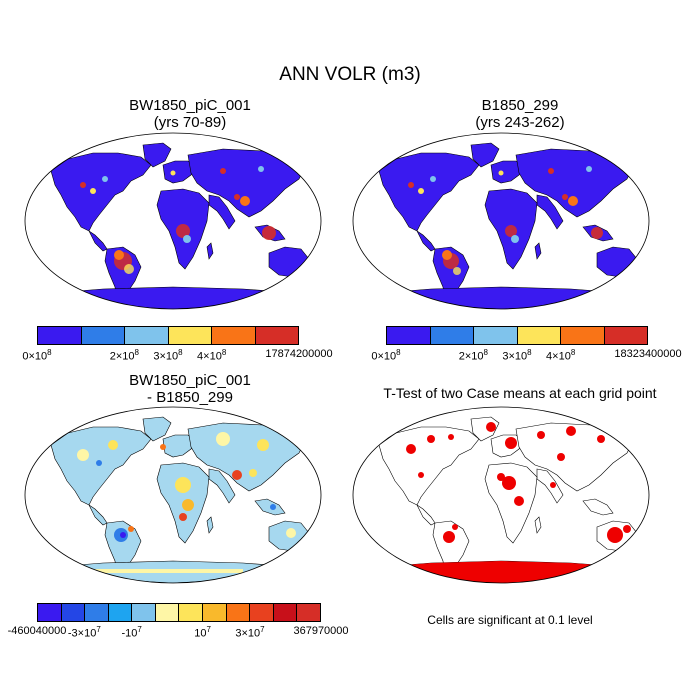 This screenshot has height=700, width=700. What do you see at coordinates (131, 632) in the screenshot?
I see `colorbar-label: -107` at bounding box center [131, 632].